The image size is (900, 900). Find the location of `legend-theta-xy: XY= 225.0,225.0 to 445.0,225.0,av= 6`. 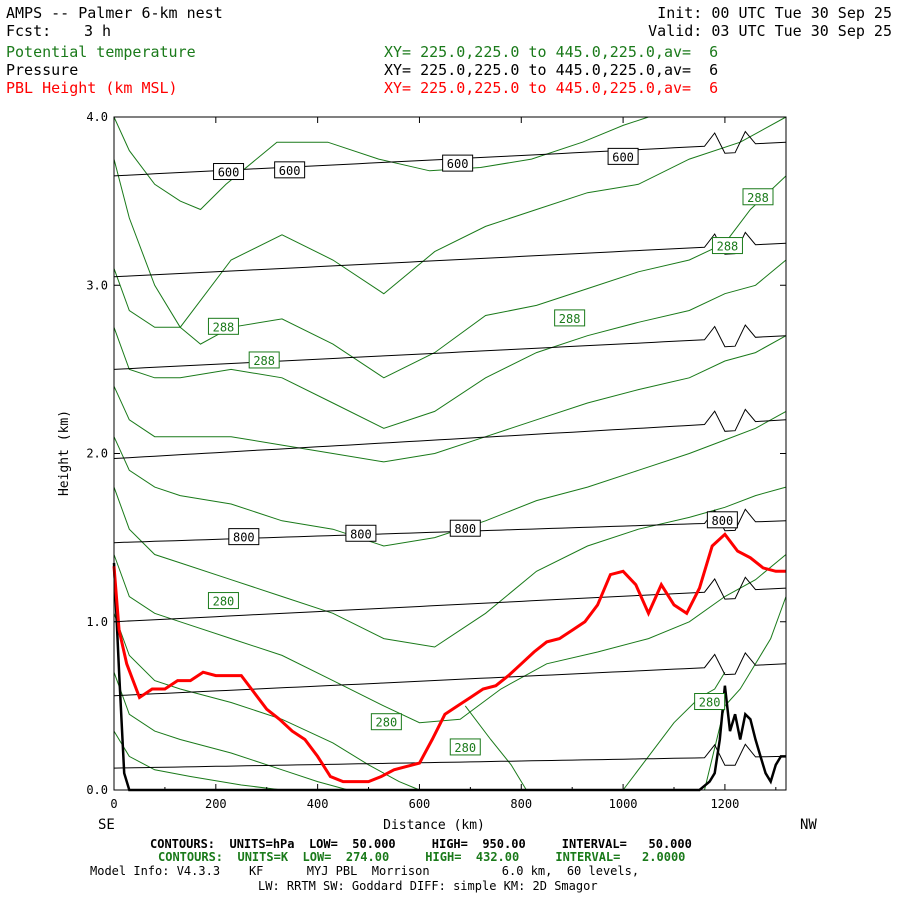

legend-theta-xy: XY= 225.0,225.0 to 445.0,225.0,av= 6 is located at coordinates (551, 52).